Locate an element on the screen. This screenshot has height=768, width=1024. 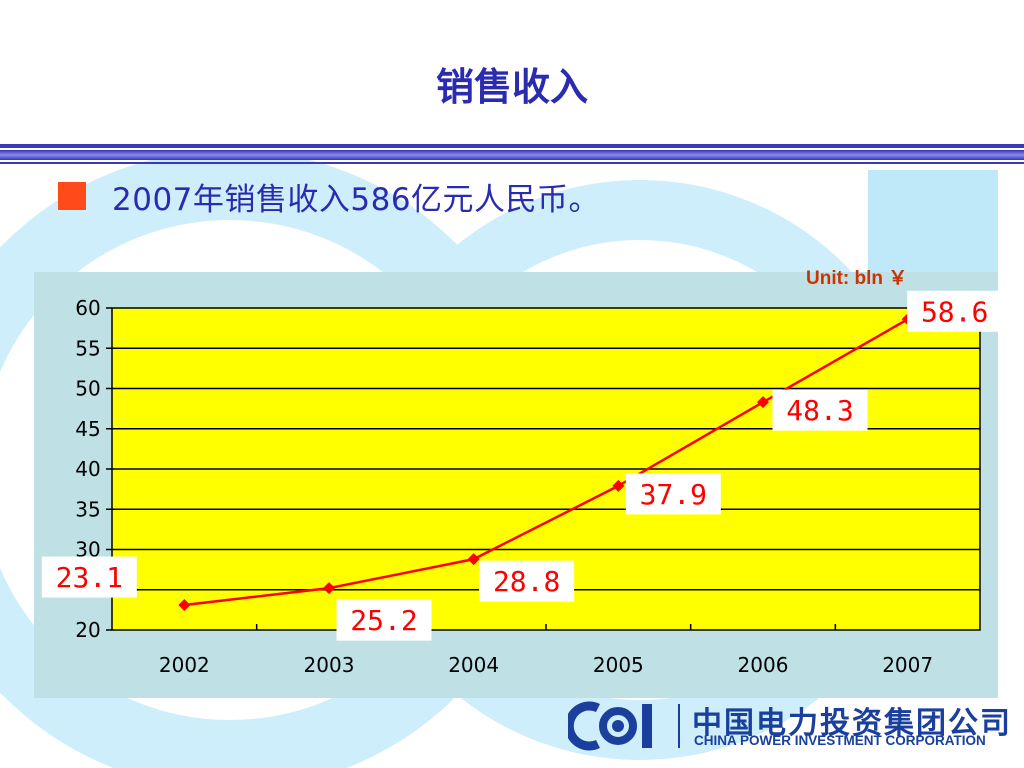
x-tick-label: 2007 is located at coordinates (907, 665).